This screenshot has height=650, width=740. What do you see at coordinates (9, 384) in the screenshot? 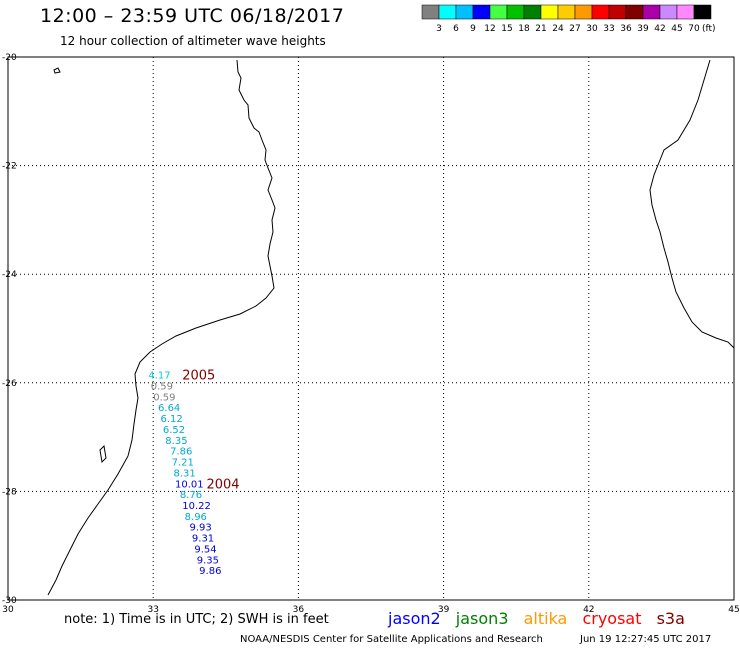
I see `lat-tick-label: -26` at bounding box center [9, 384].